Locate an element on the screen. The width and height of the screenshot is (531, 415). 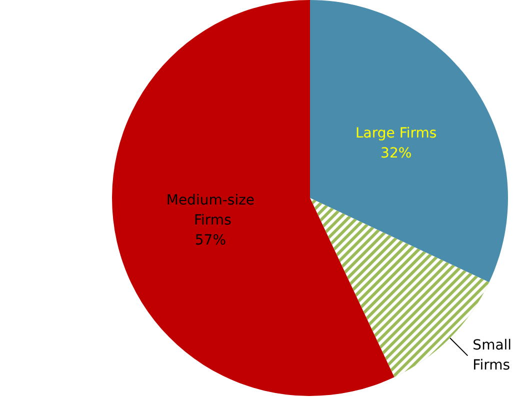
slice-label: Large Firms is located at coordinates (396, 133).